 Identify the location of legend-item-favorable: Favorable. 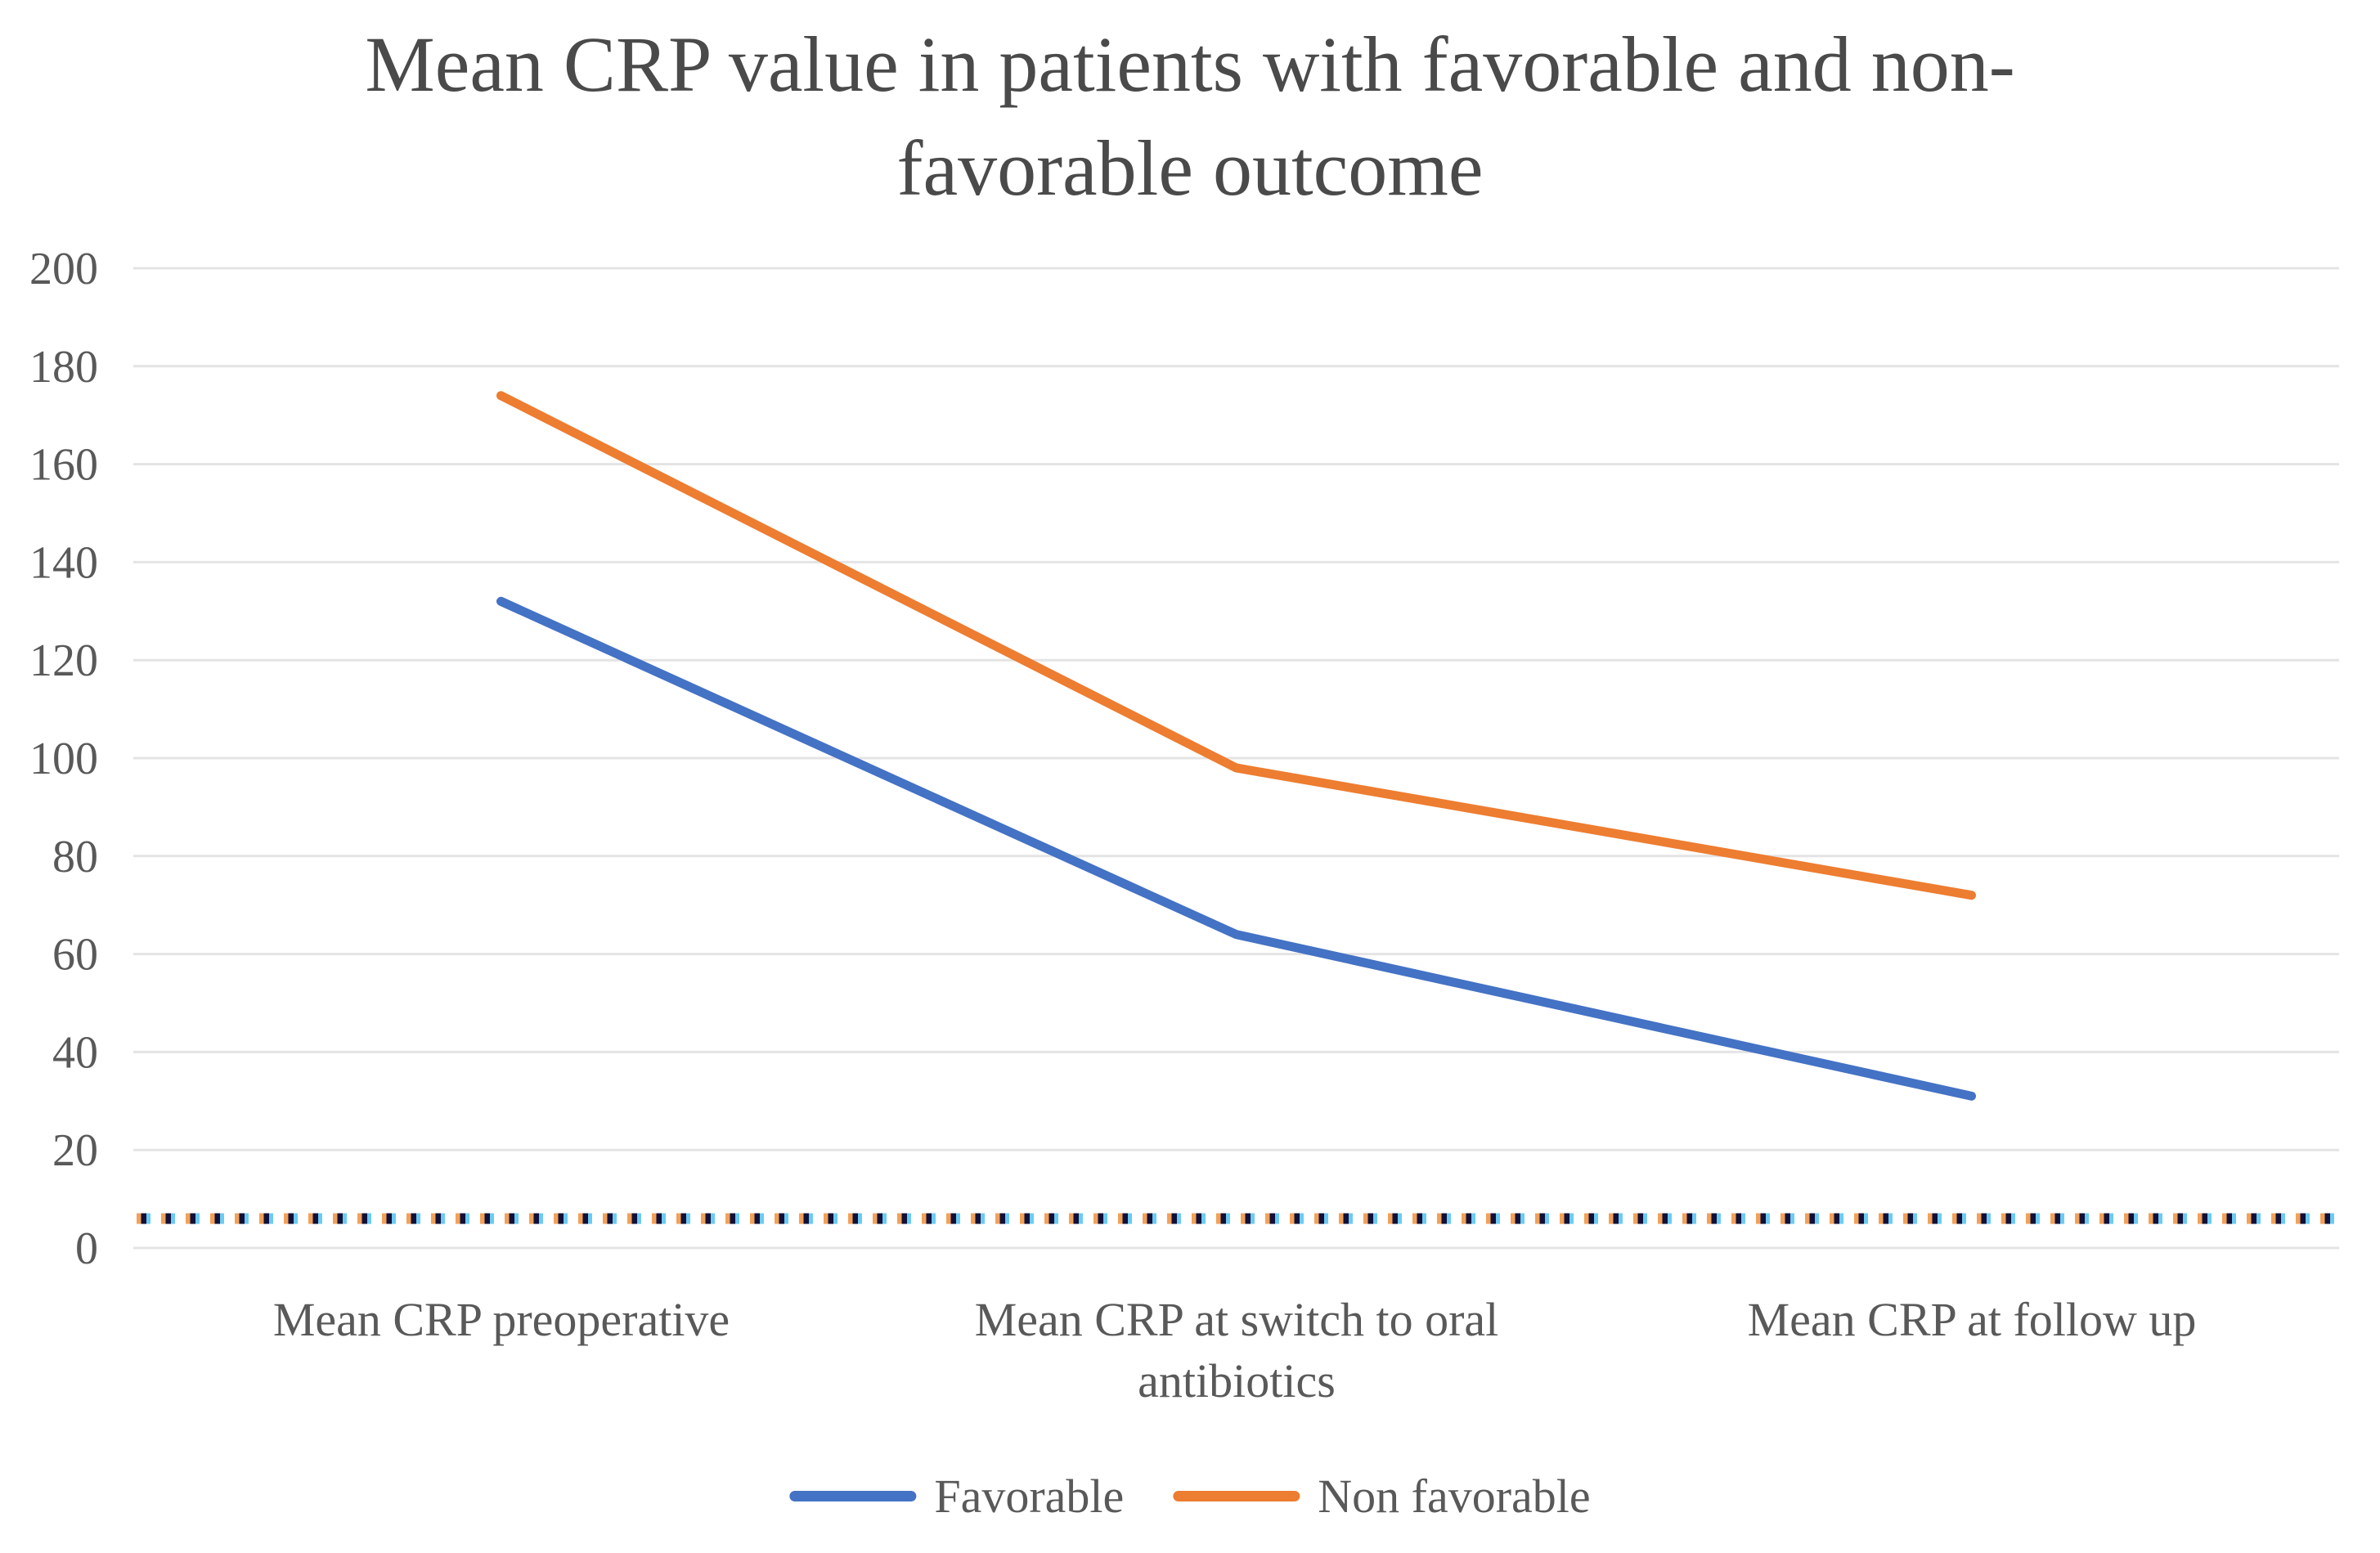
(956, 1496).